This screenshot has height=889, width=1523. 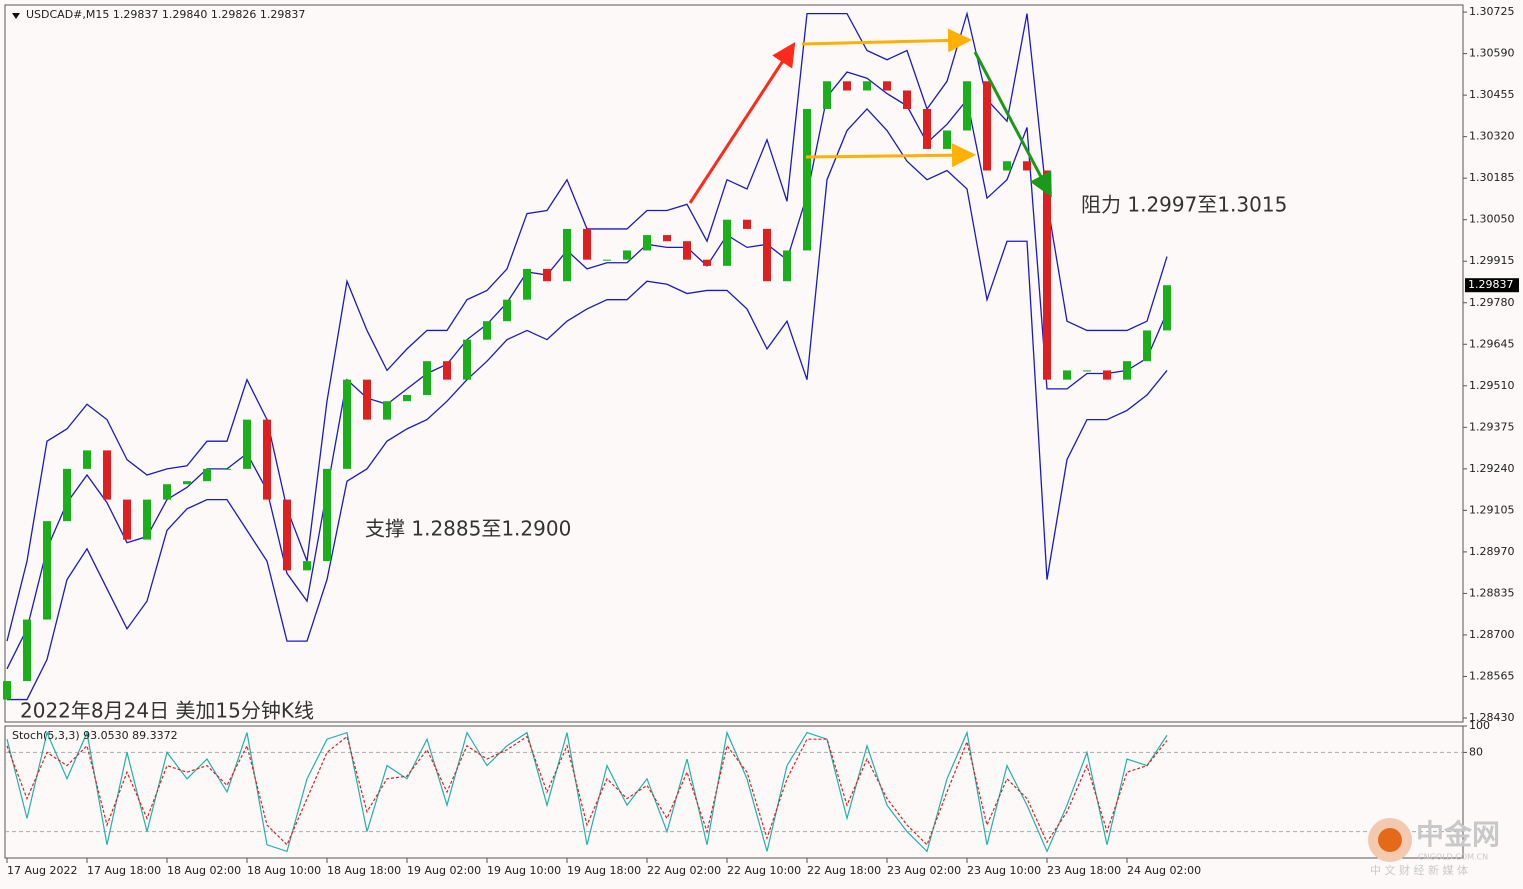 I want to click on x-tick-label: 18 Aug 10:00, so click(x=284, y=870).